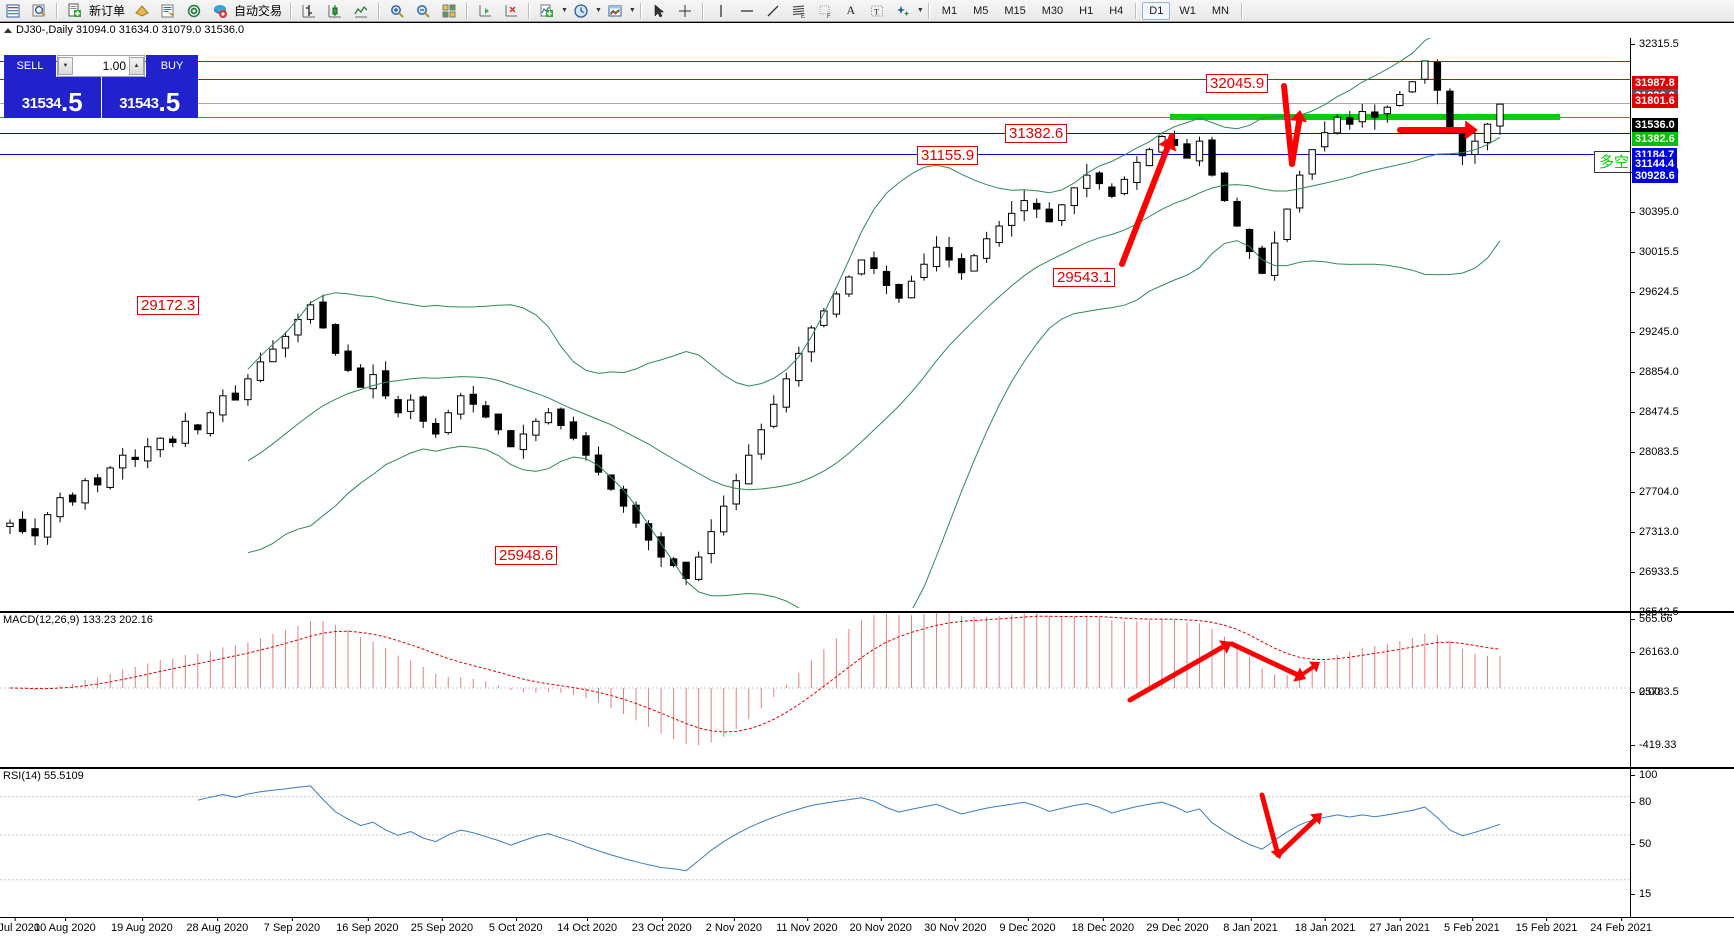 This screenshot has width=1734, height=942. I want to click on text-label-icon: T, so click(877, 11).